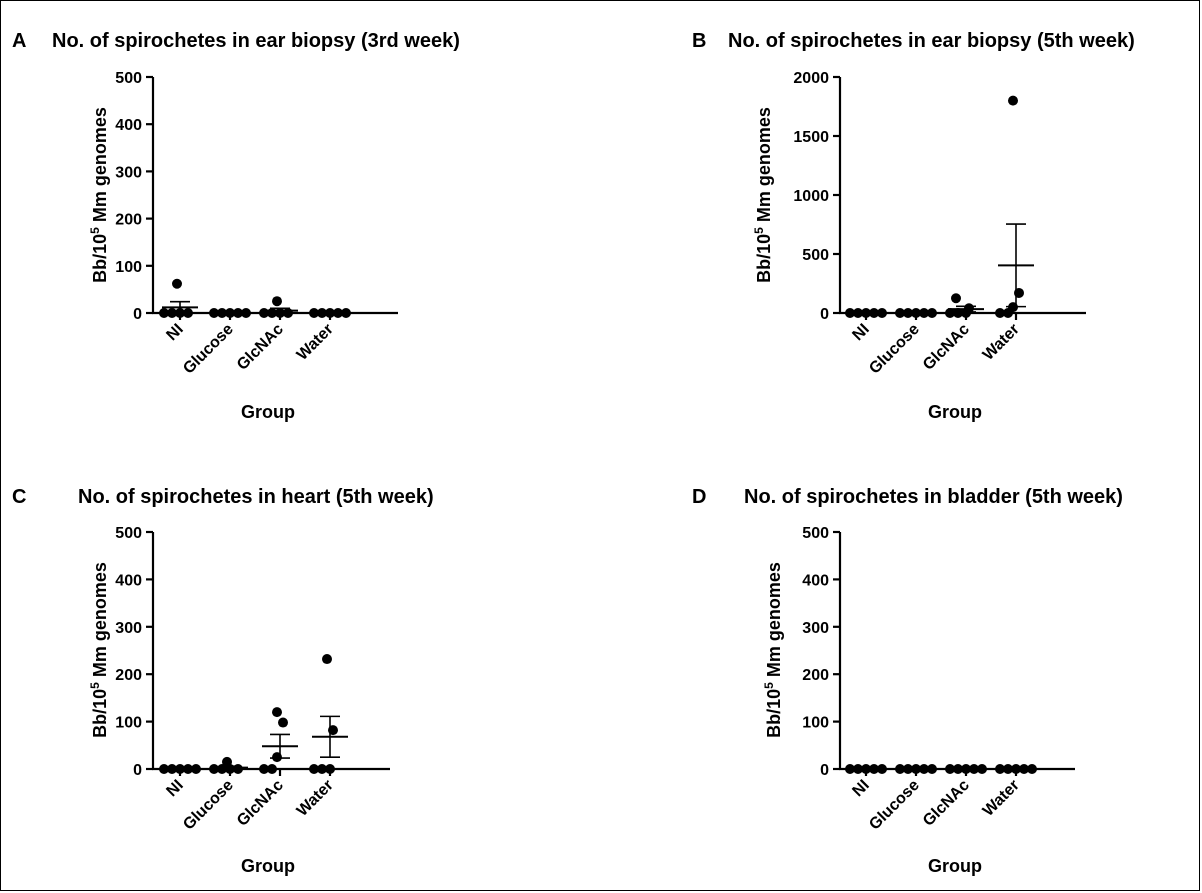 The image size is (1202, 893). Describe the element at coordinates (100, 622) in the screenshot. I see `panel-c-ylabel-rest: Mm genomes` at that location.